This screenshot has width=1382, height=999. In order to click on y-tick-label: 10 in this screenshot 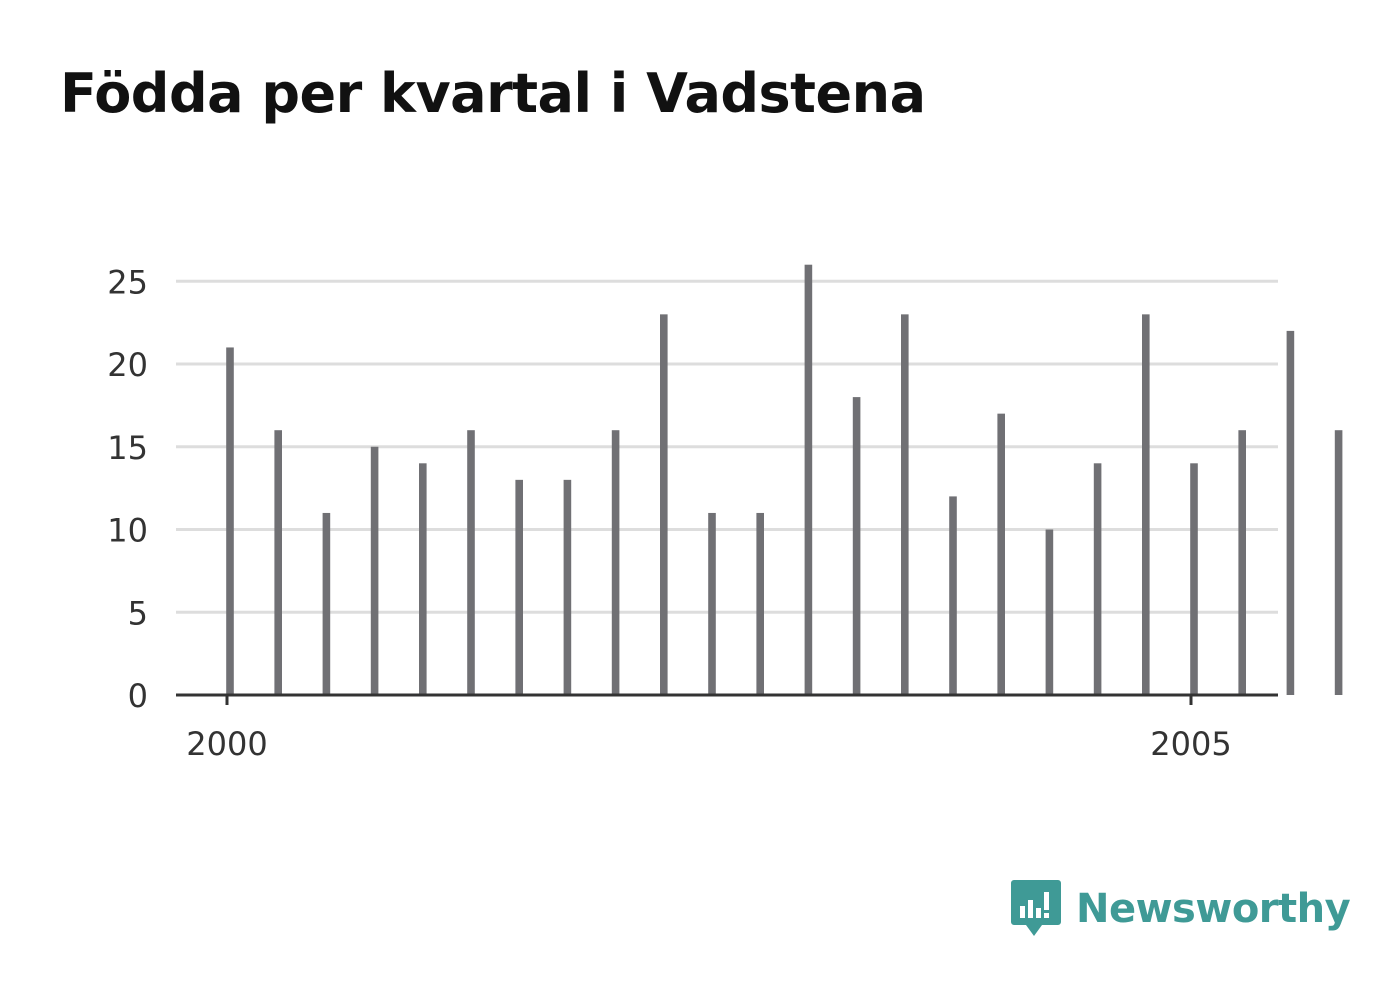, I will do `click(127, 531)`.